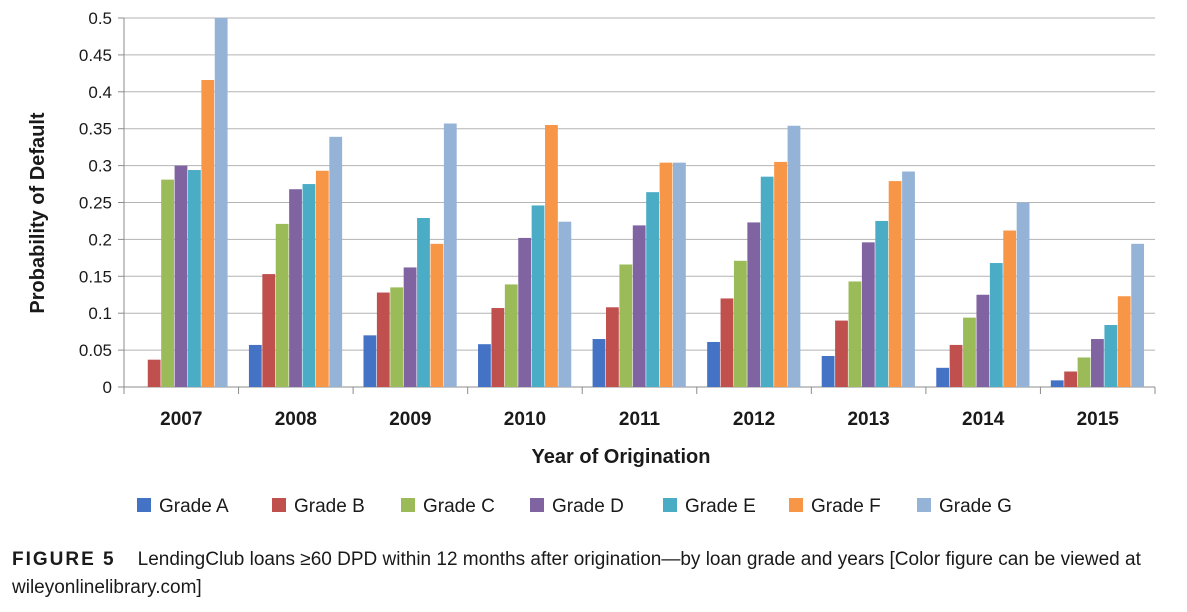 This screenshot has width=1187, height=612. I want to click on bar-grade-f-2010, so click(551, 256).